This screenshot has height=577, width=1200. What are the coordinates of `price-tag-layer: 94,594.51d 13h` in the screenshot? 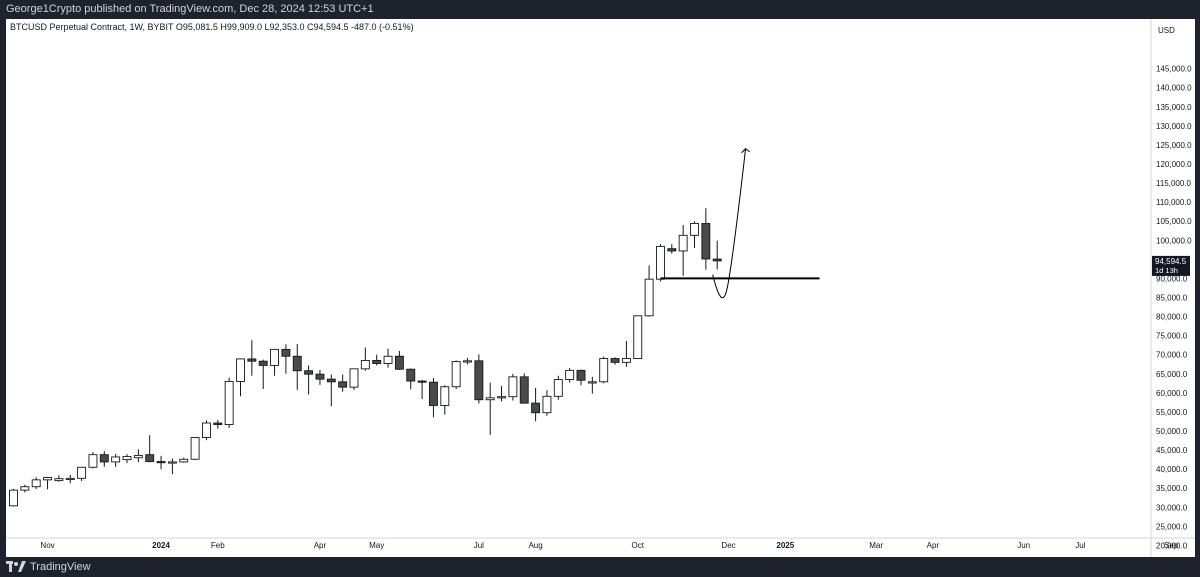 It's located at (1171, 265).